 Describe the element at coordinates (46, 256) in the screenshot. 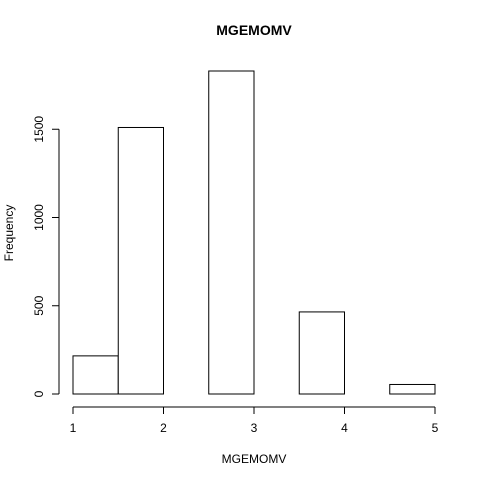

I see `y-axis: 0 500 1000 1500` at that location.